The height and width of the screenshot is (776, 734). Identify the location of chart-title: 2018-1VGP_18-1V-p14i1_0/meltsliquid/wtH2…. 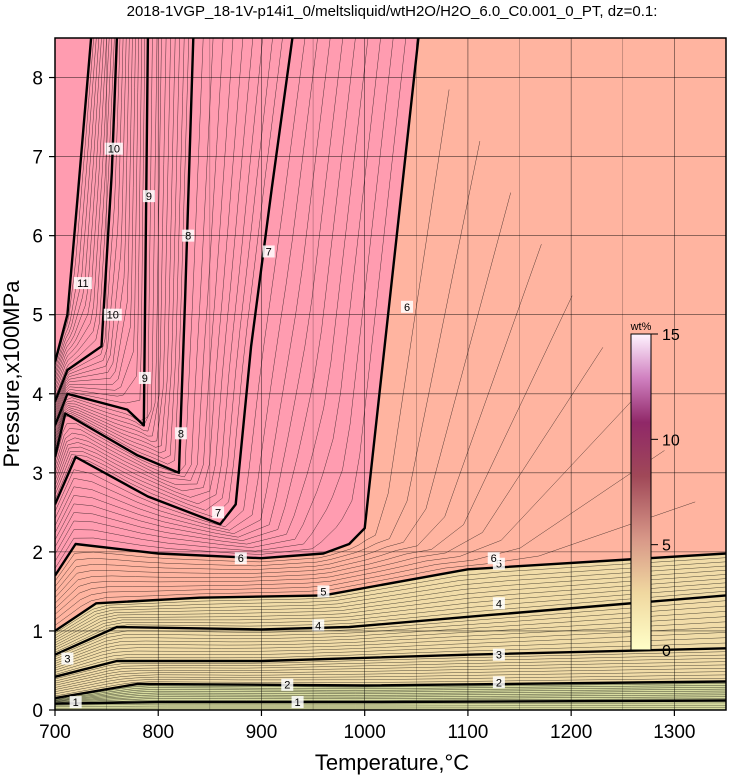
(392, 11).